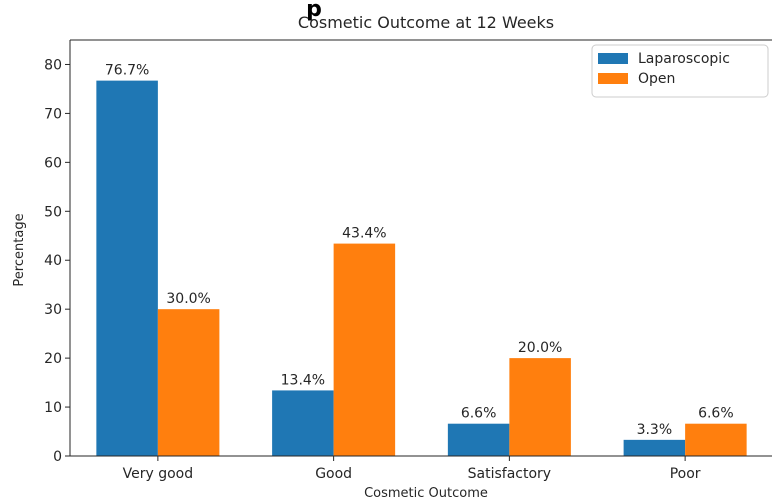 The height and width of the screenshot is (499, 772). Describe the element at coordinates (364, 234) in the screenshot. I see `data-label-open-1: 43.4%` at that location.